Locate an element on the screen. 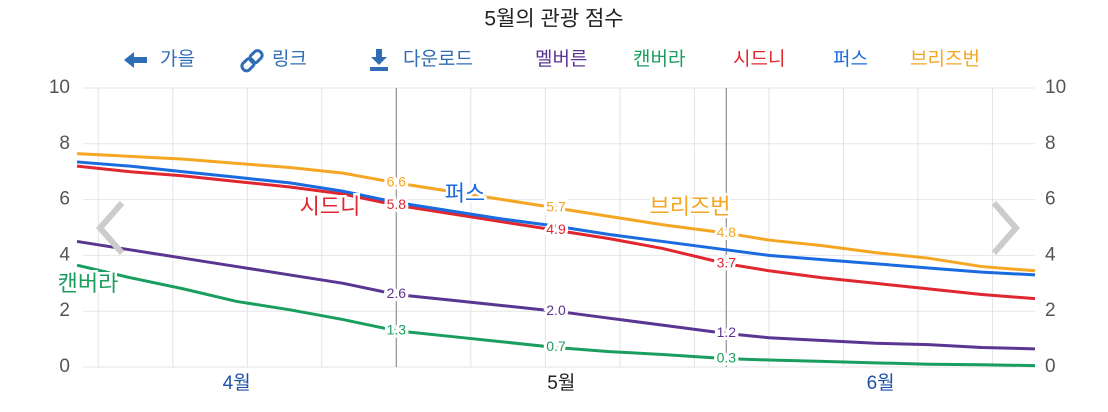 Image resolution: width=1108 pixels, height=412 pixels. x-tick-label: 6월 is located at coordinates (881, 383).